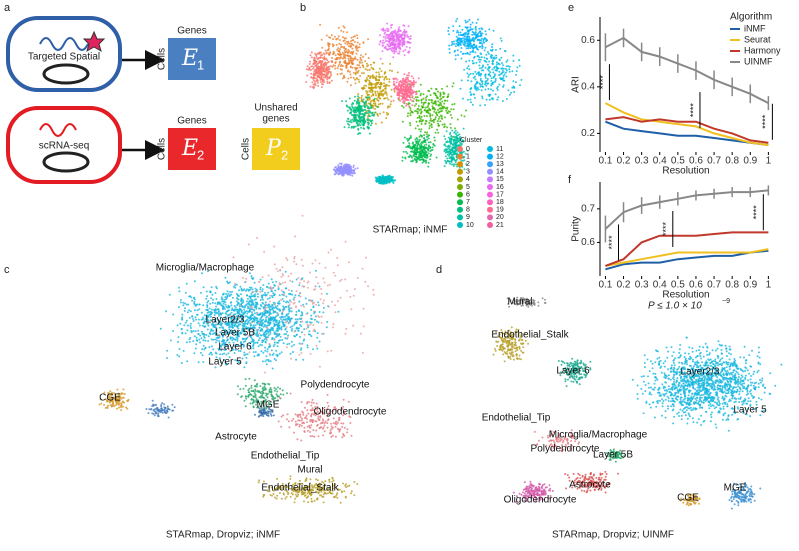  I want to click on legend-label: 7, so click(468, 202).